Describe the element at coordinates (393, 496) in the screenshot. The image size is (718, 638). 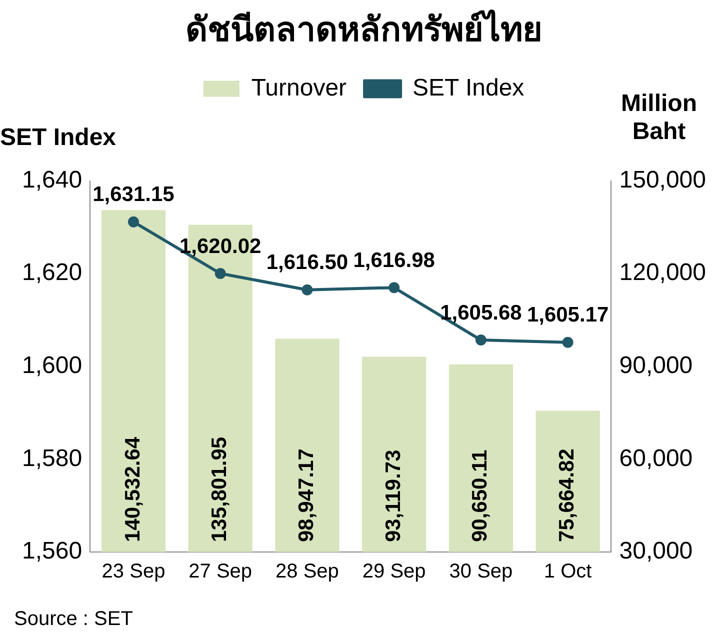
I see `data-label: 93,119.73` at that location.